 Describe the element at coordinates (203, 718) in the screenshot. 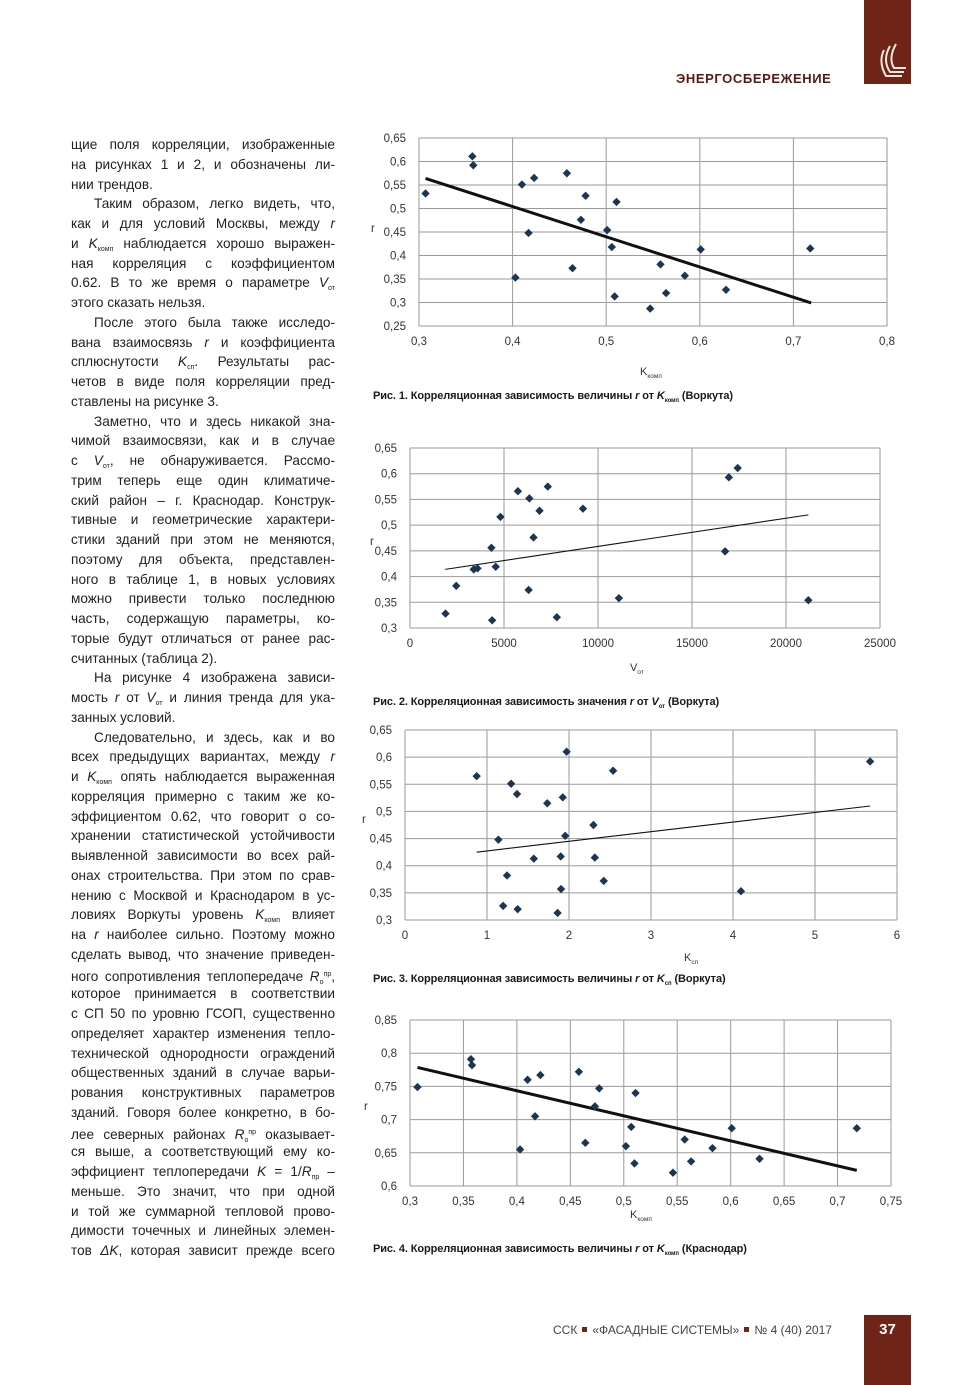

I see `text-line: занных условий.` at that location.